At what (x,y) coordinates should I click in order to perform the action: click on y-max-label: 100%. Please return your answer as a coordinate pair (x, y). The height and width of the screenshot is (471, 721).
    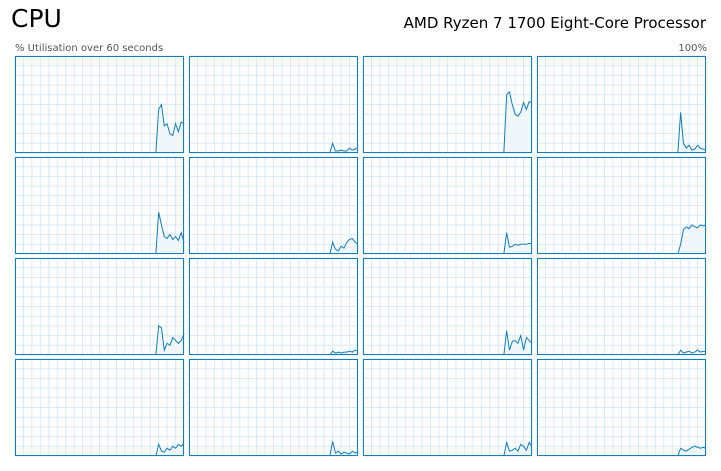
    Looking at the image, I should click on (692, 48).